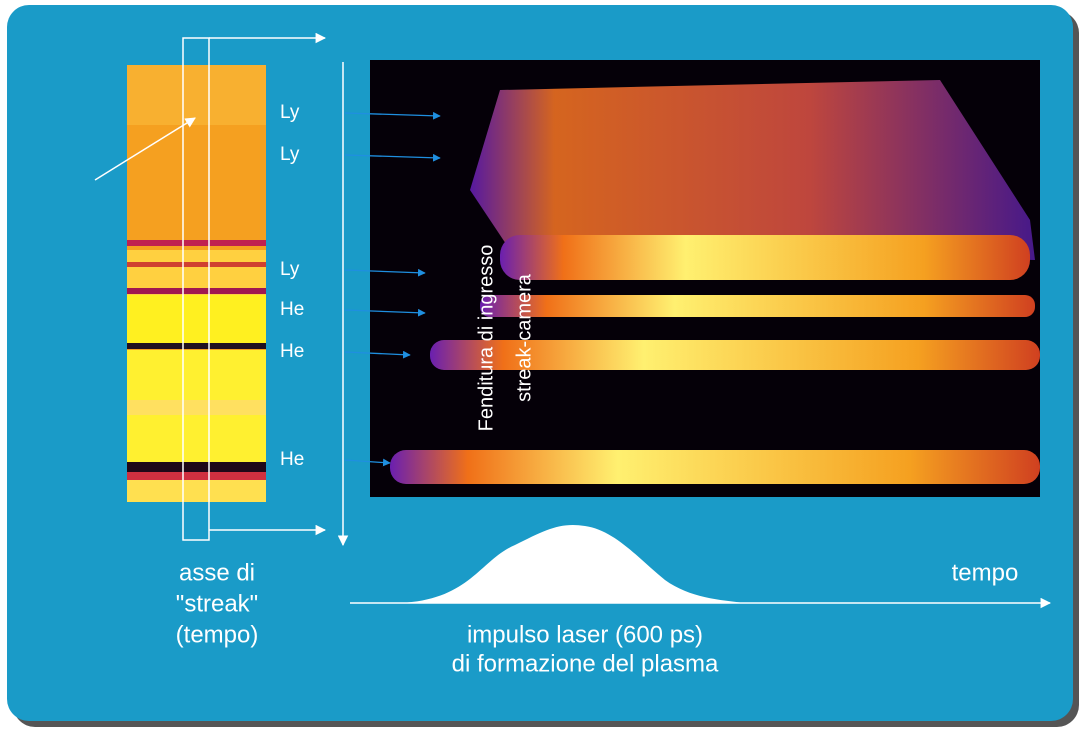 The width and height of the screenshot is (1082, 733). What do you see at coordinates (196, 289) in the screenshot?
I see `slit-outline` at bounding box center [196, 289].